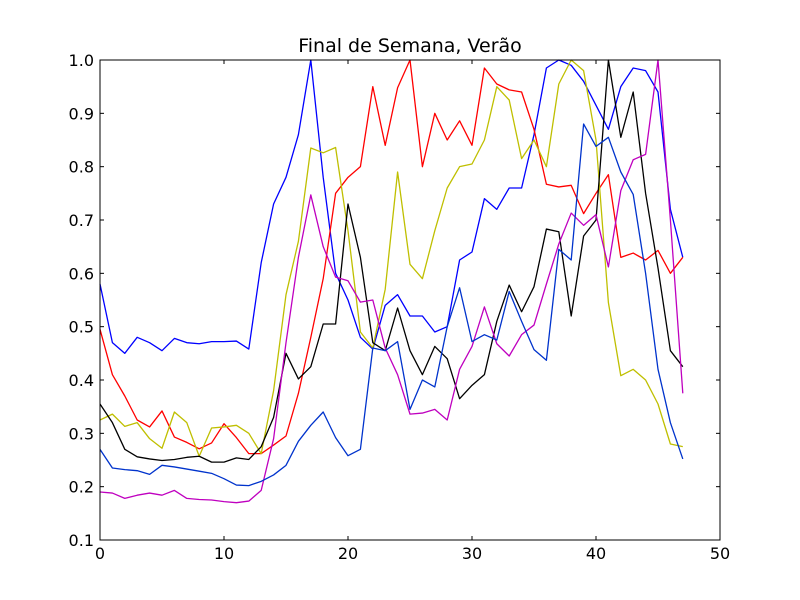 The width and height of the screenshot is (800, 600). Describe the element at coordinates (348, 553) in the screenshot. I see `x-tick-label: 20` at that location.